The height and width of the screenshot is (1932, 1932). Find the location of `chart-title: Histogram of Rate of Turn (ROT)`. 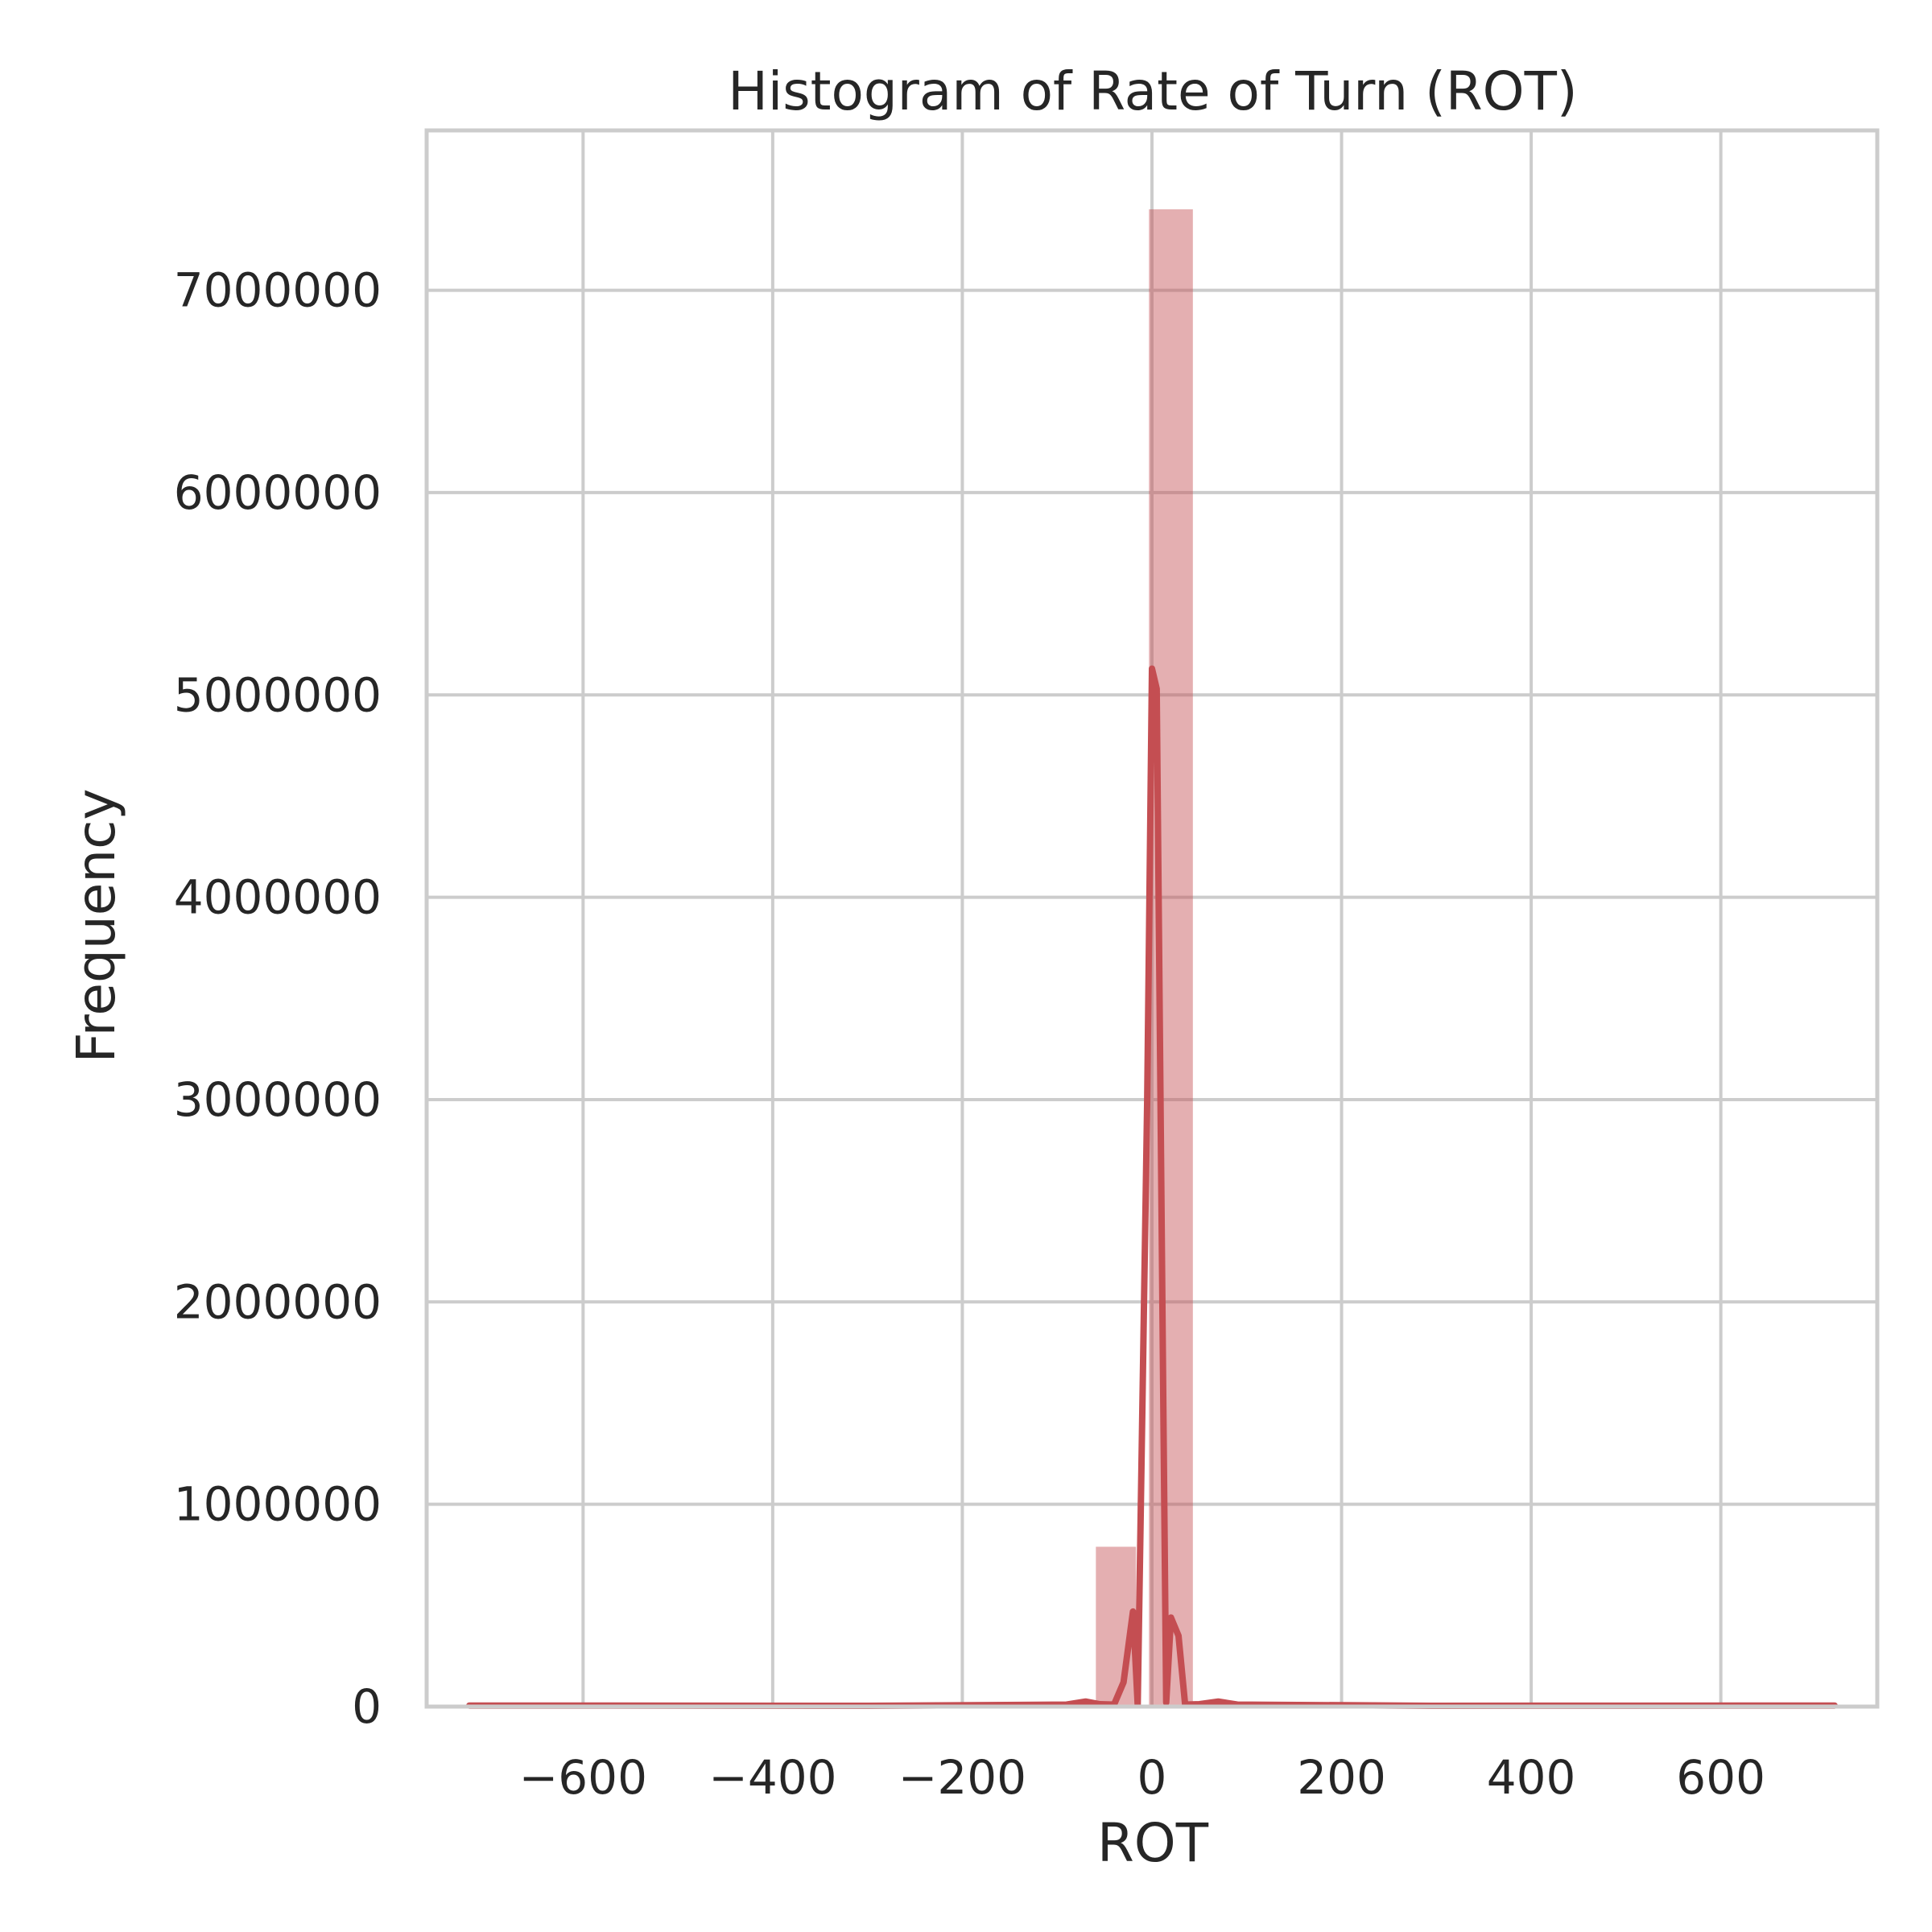

chart-title: Histogram of Rate of Turn (ROT) is located at coordinates (1152, 91).